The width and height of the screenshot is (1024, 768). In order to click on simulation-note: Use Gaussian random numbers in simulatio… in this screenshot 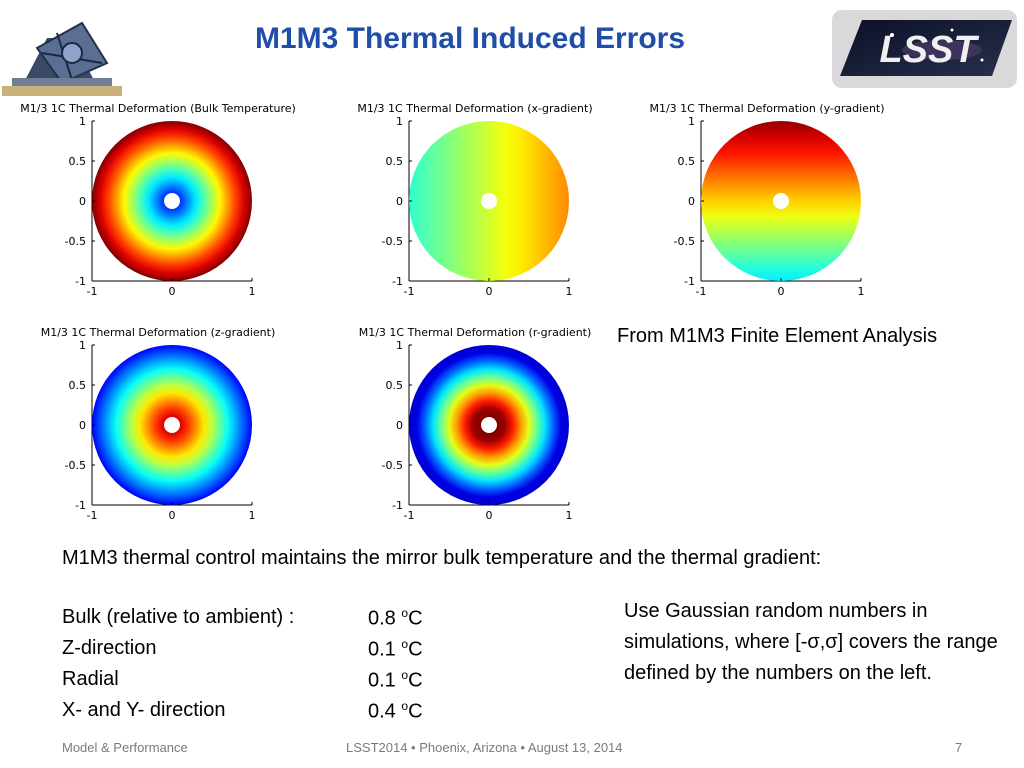, I will do `click(811, 642)`.